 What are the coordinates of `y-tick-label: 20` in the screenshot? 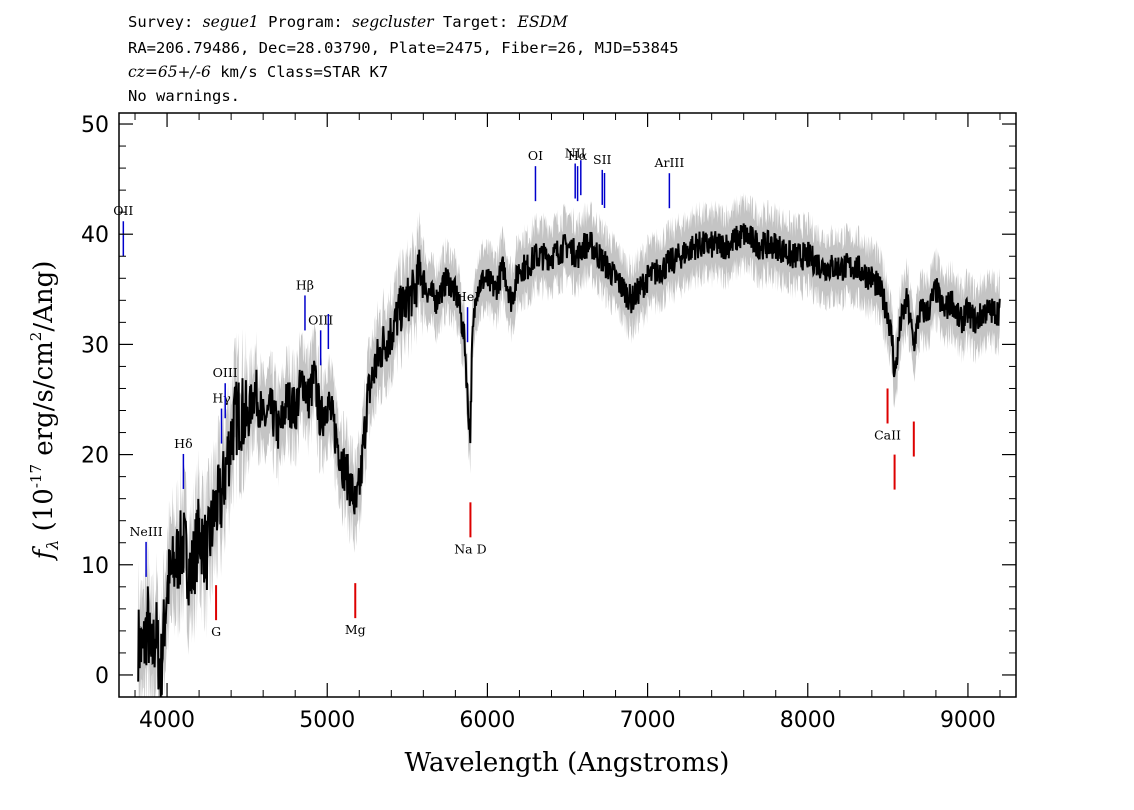 It's located at (95, 456).